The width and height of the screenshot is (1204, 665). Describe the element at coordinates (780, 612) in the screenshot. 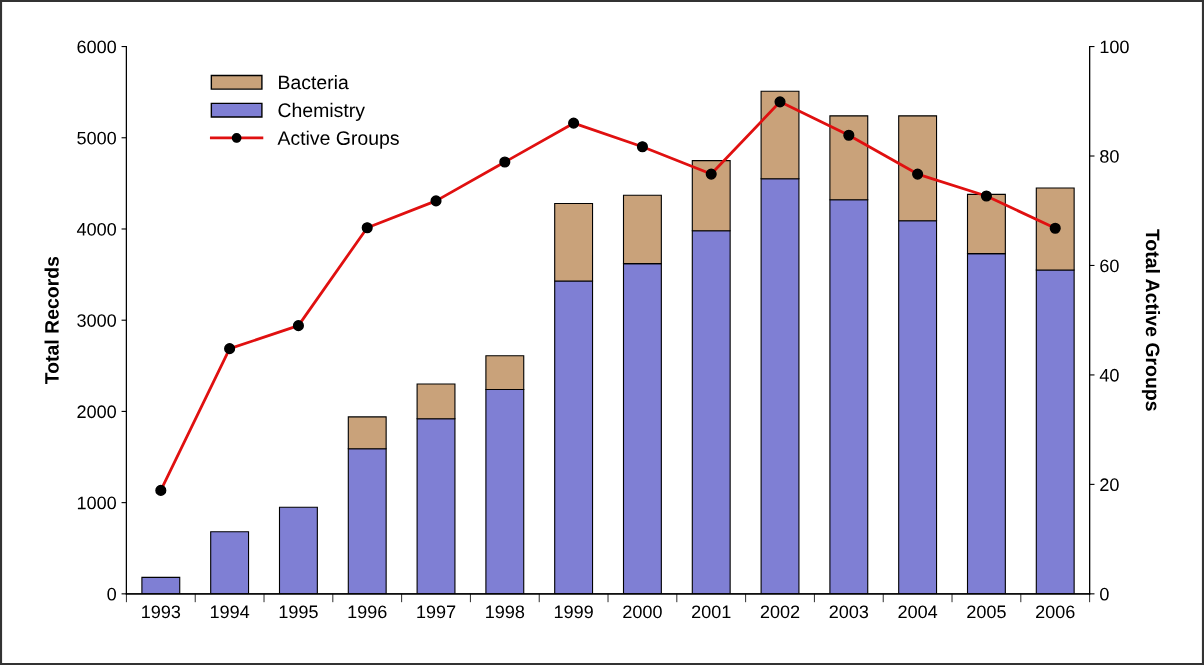

I see `x-tick-label: 2002` at that location.